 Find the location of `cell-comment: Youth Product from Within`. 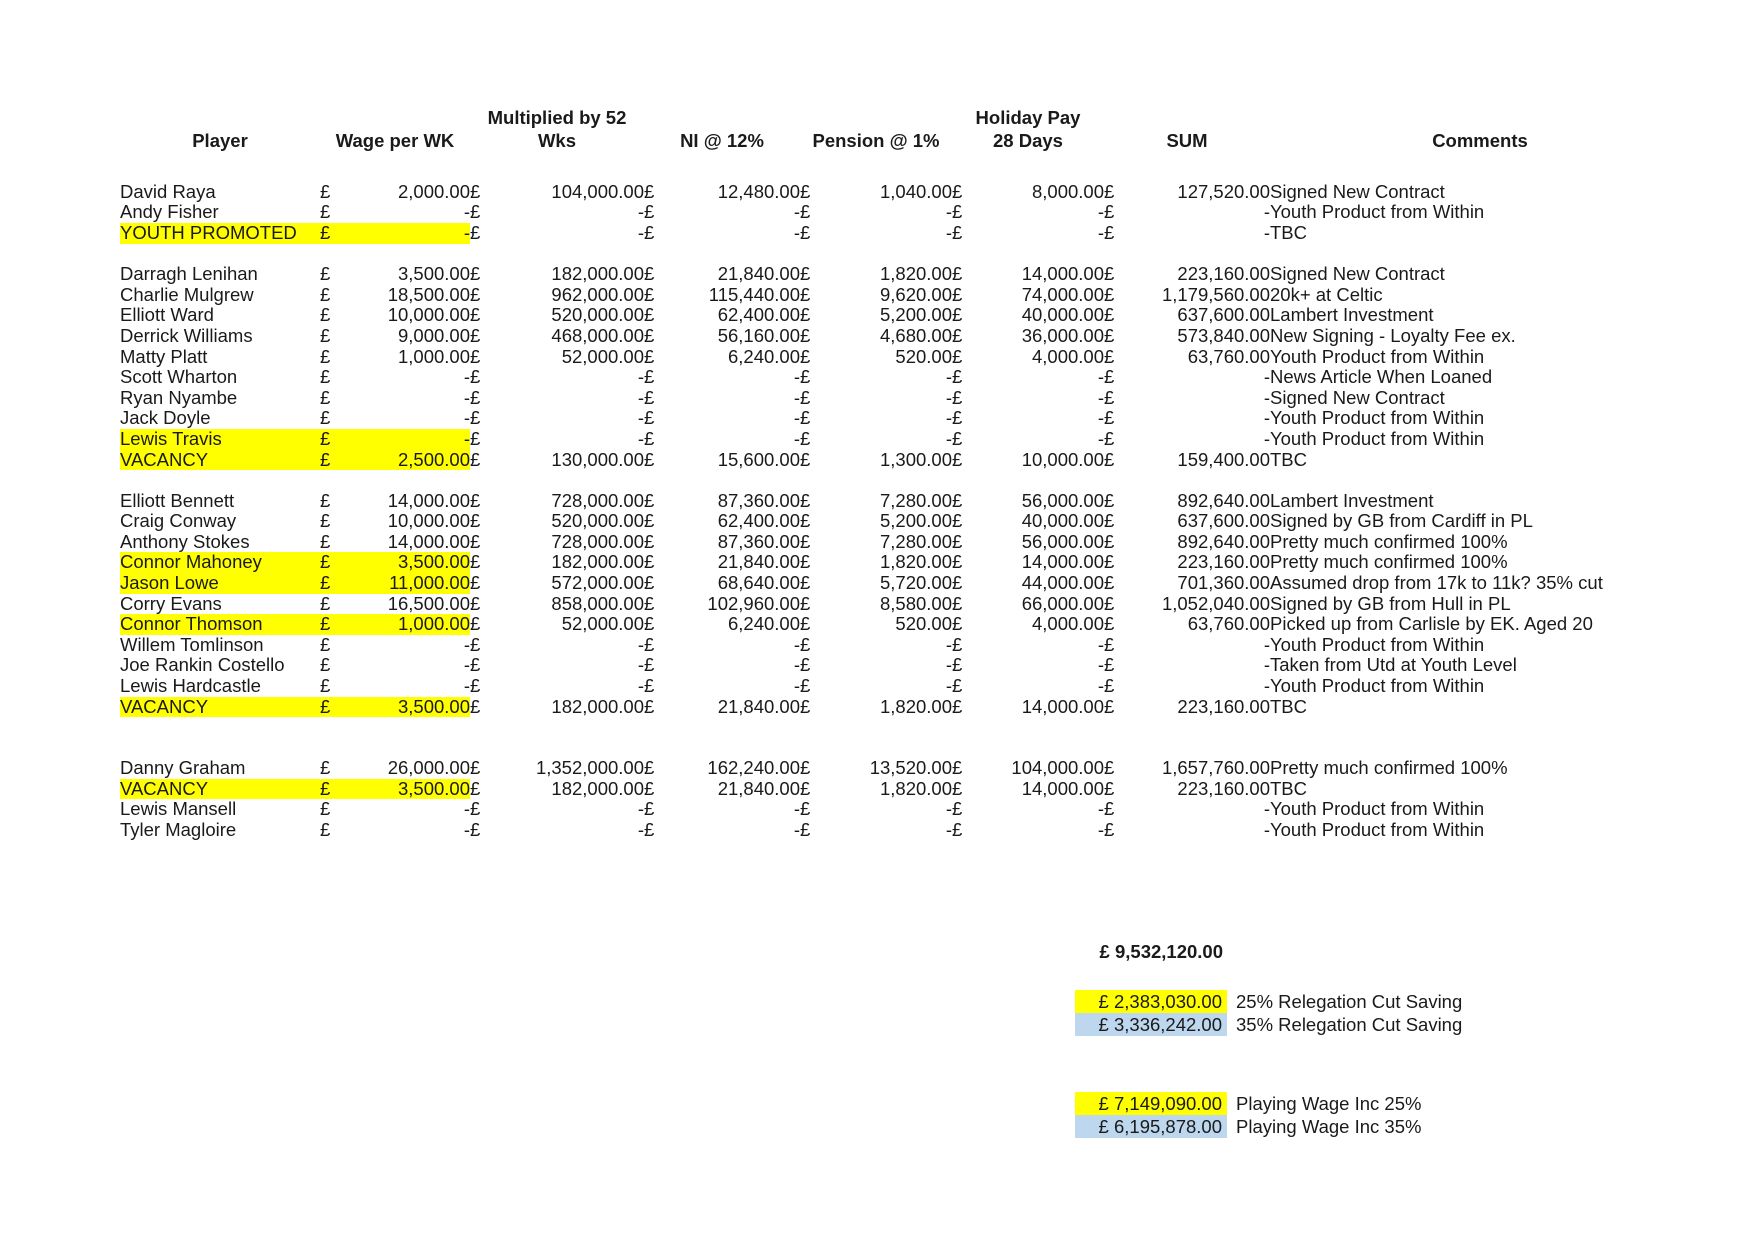

cell-comment: Youth Product from Within is located at coordinates (1377, 418).